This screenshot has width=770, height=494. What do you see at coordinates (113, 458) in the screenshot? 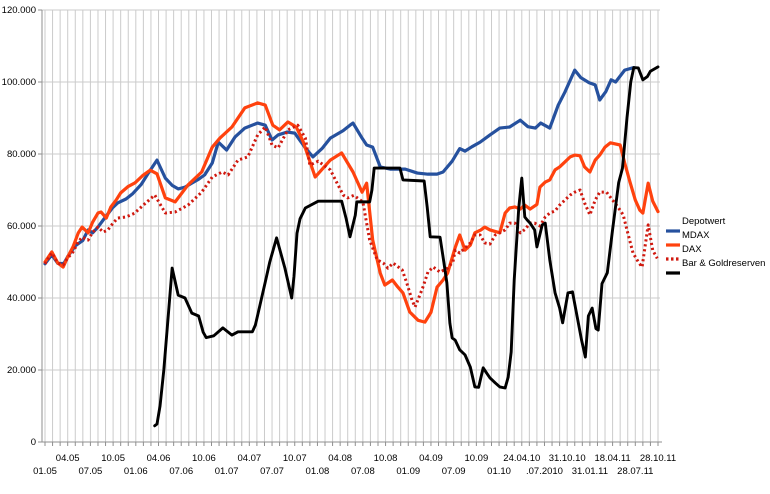
I see `svg-text: 10.05` at bounding box center [113, 458].